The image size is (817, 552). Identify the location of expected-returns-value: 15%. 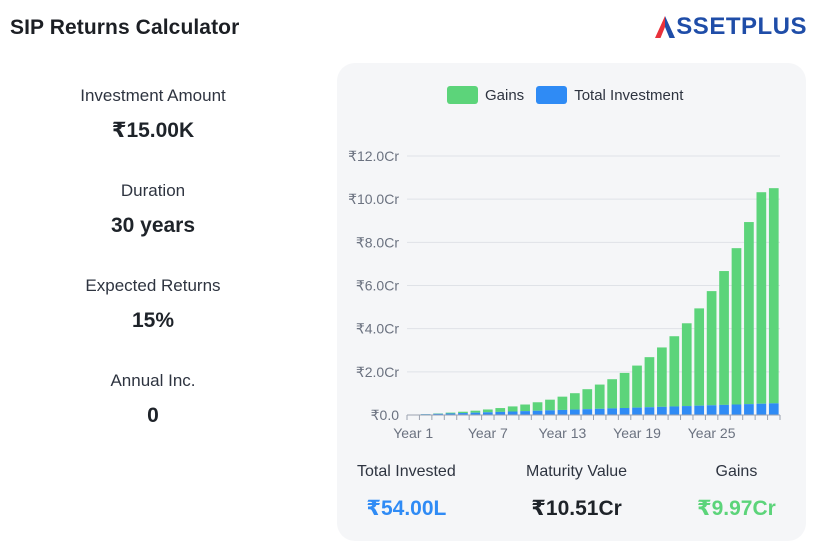
(153, 320).